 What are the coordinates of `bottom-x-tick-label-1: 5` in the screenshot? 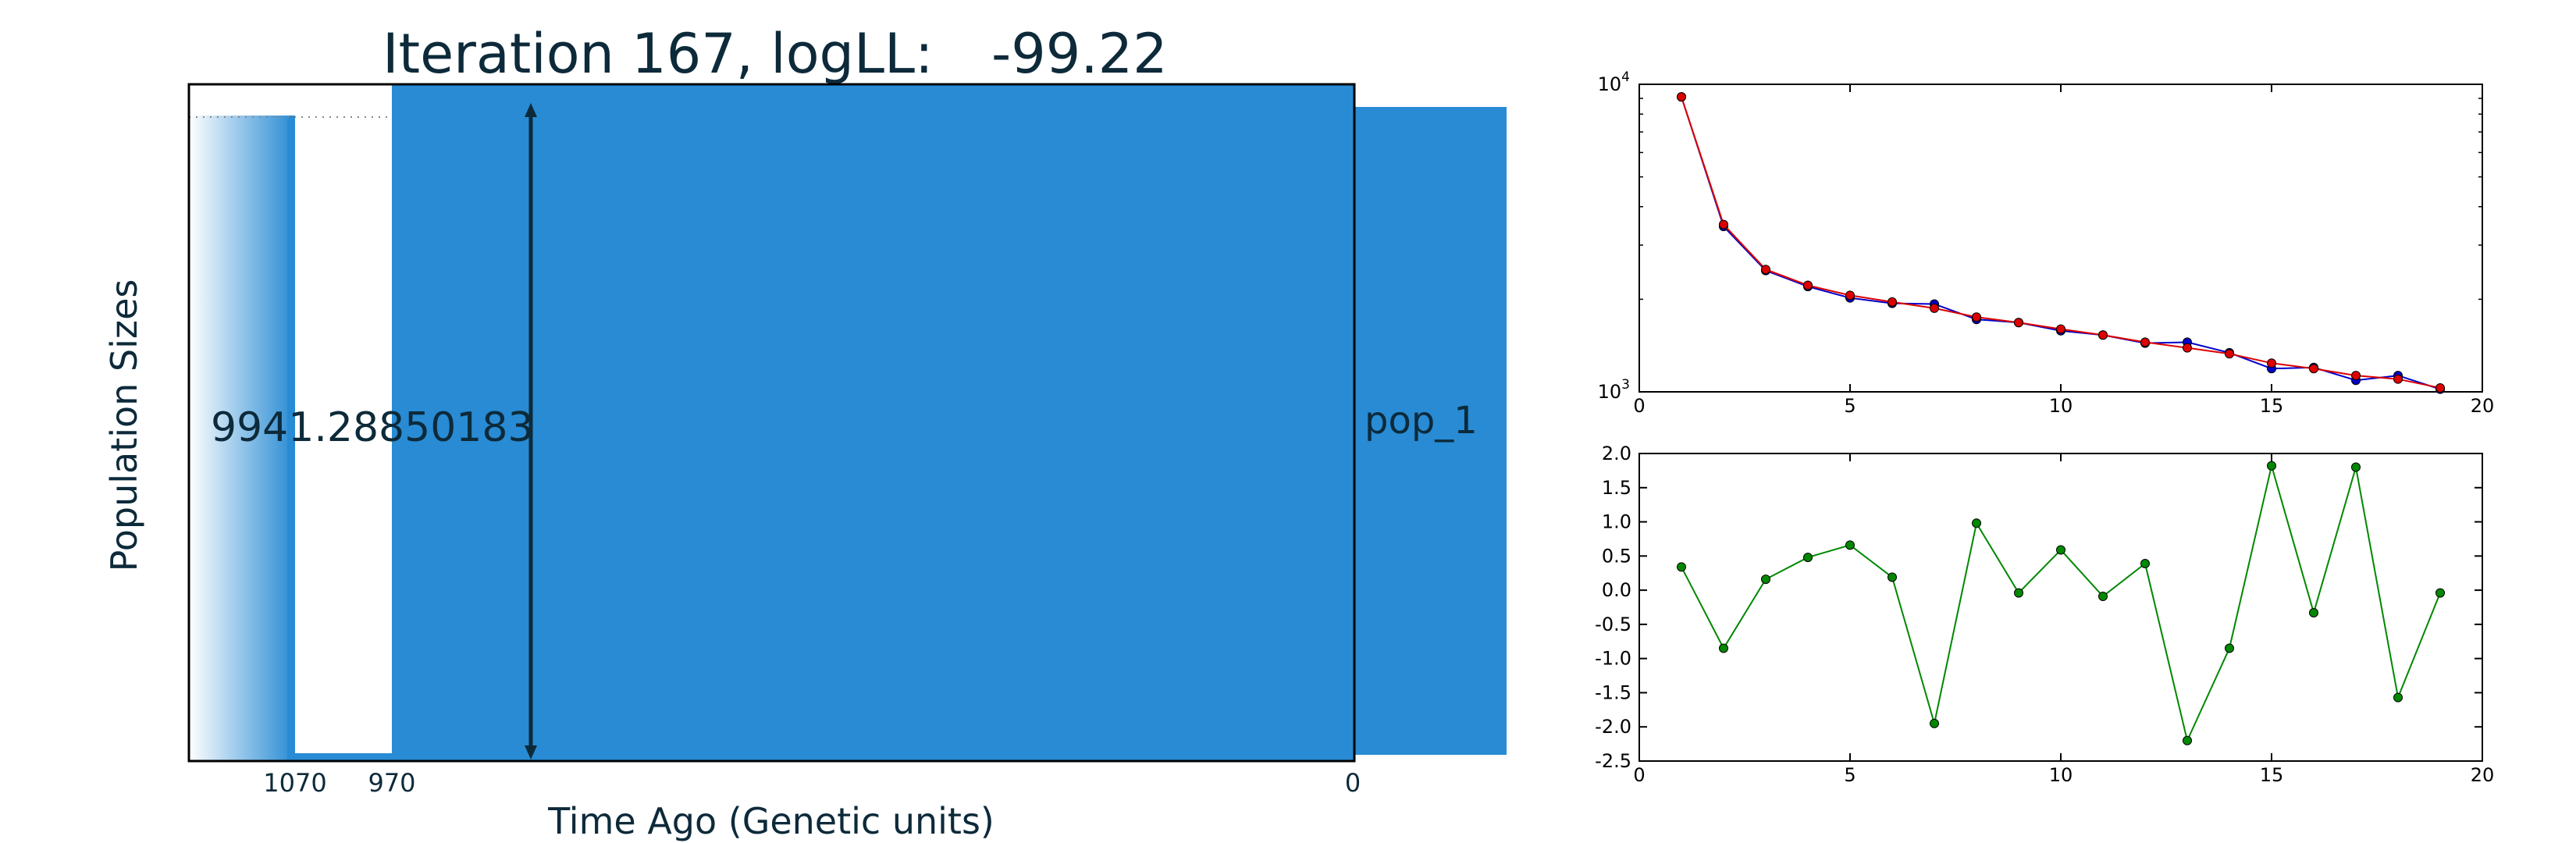 It's located at (1850, 775).